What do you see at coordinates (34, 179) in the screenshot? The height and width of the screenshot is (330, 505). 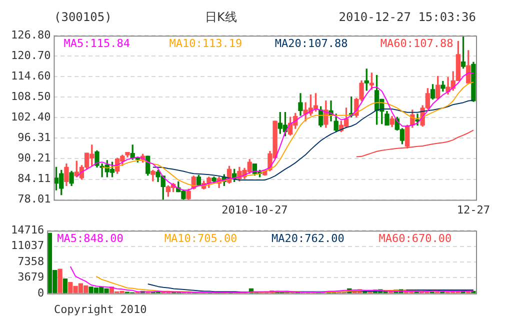 I see `y-tick-label: 84.11` at bounding box center [34, 179].